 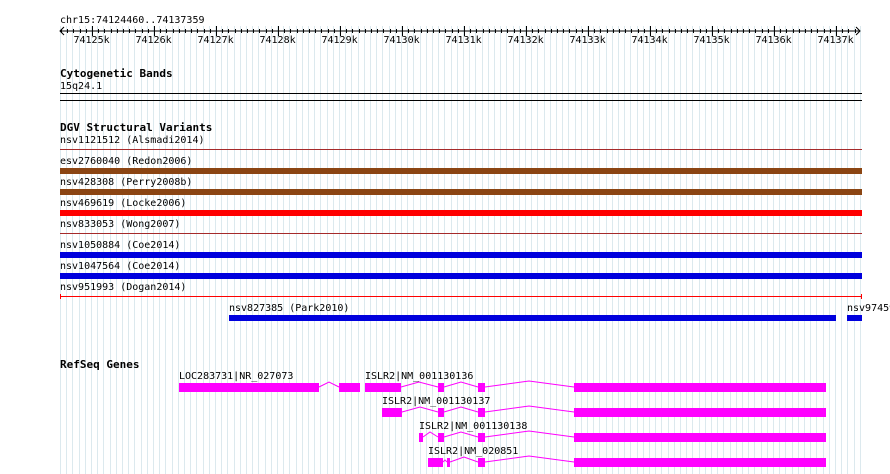 What do you see at coordinates (289, 308) in the screenshot?
I see `dgv-variant-label: nsv827385 (Park2010)` at bounding box center [289, 308].